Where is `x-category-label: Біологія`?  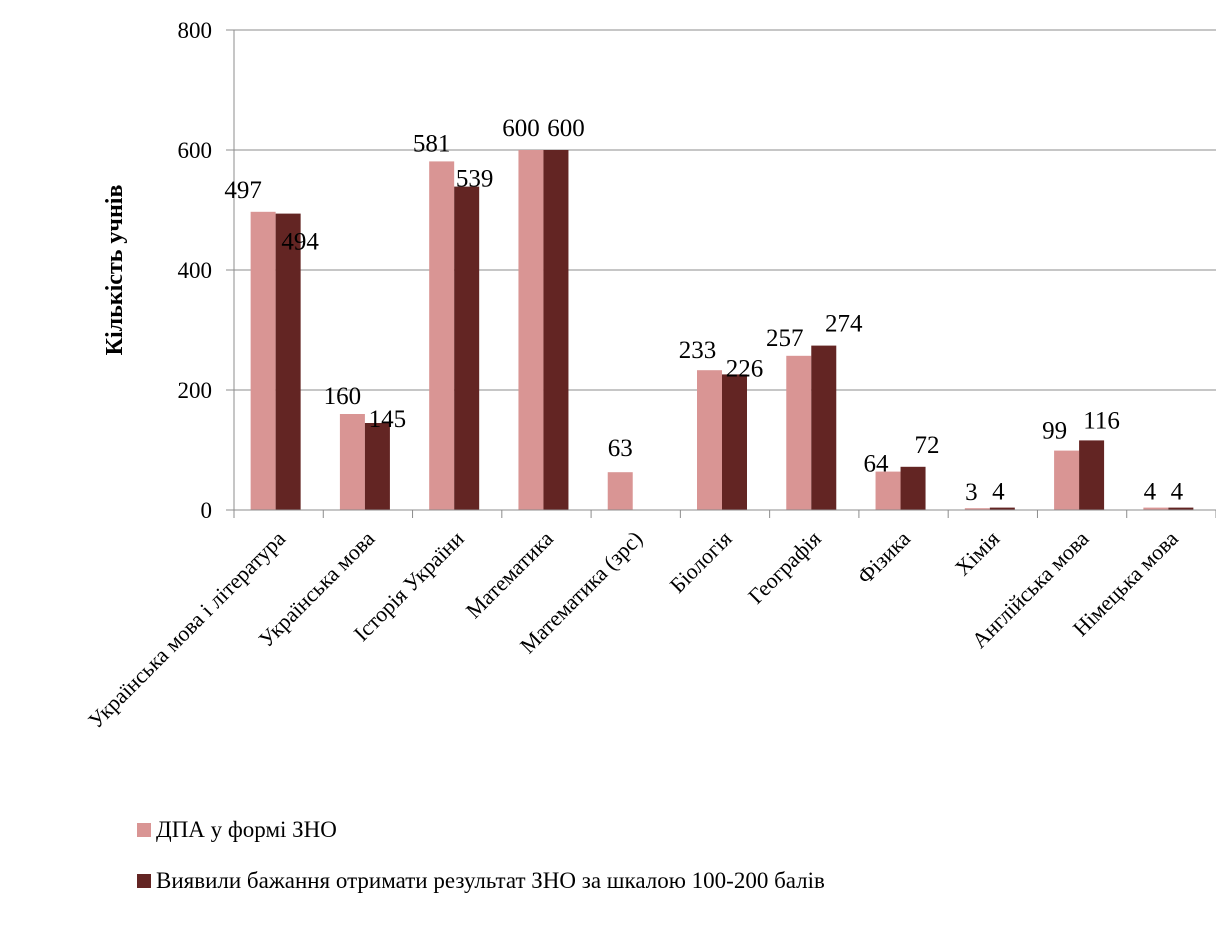 x-category-label: Біологія is located at coordinates (701, 562).